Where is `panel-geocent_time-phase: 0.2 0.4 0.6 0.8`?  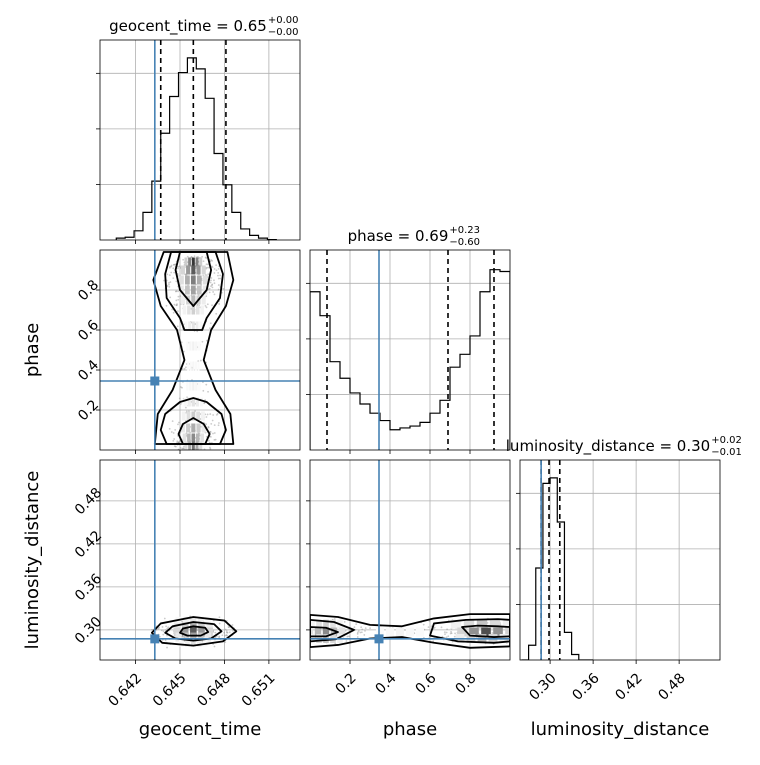
panel-geocent_time-phase: 0.2 0.4 0.6 0.8 is located at coordinates (188, 351).